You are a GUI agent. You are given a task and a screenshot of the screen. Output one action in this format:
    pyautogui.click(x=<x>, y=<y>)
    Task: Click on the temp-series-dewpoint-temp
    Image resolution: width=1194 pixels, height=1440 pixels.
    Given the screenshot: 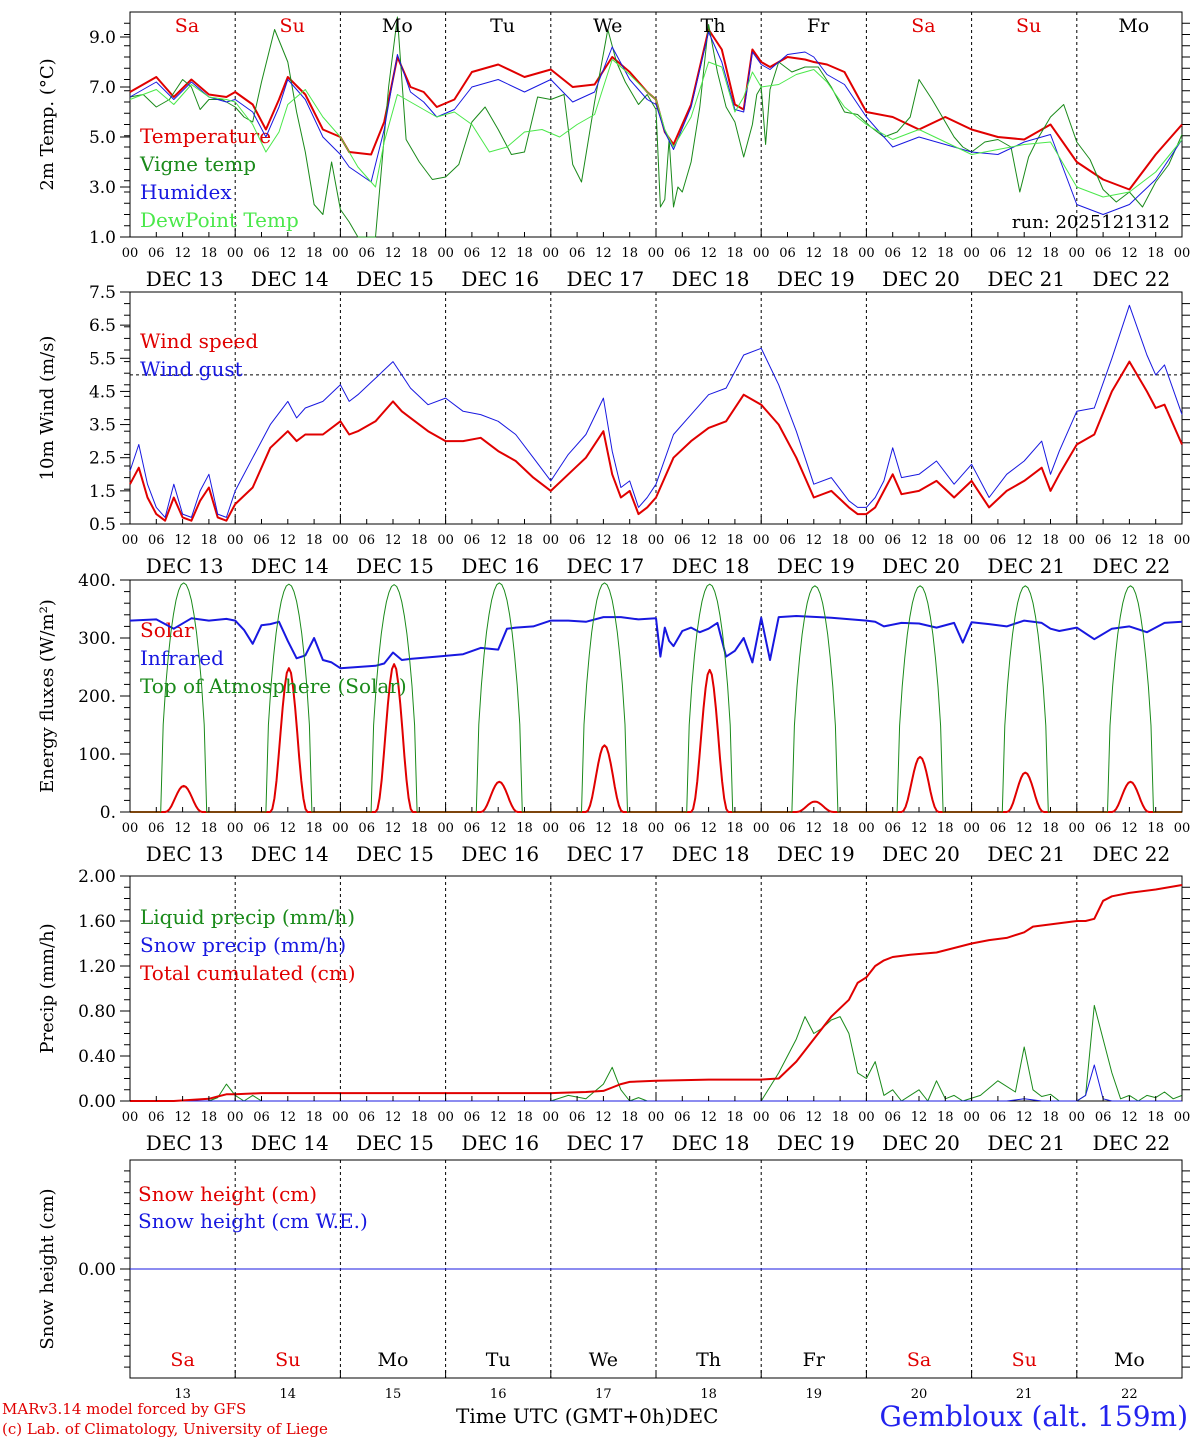 What is the action you would take?
    pyautogui.click(x=656, y=128)
    